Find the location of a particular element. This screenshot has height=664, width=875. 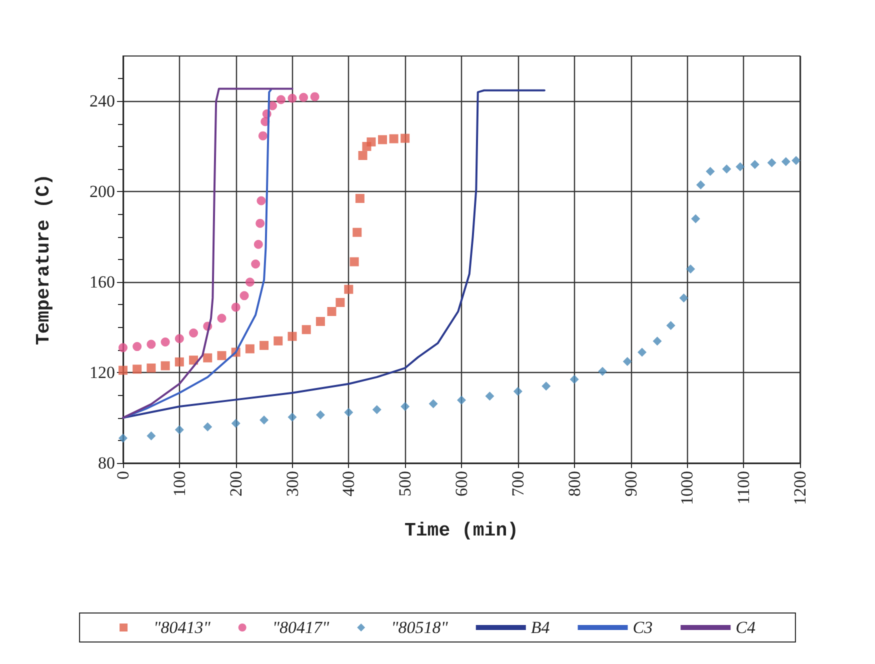

x-axis-title: Time (min) is located at coordinates (461, 531).